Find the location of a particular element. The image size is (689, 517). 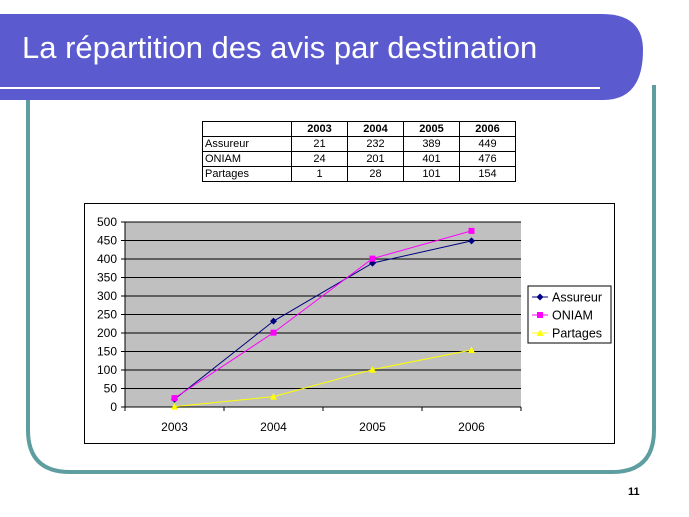

legend-item: ONIAM is located at coordinates (562, 316).